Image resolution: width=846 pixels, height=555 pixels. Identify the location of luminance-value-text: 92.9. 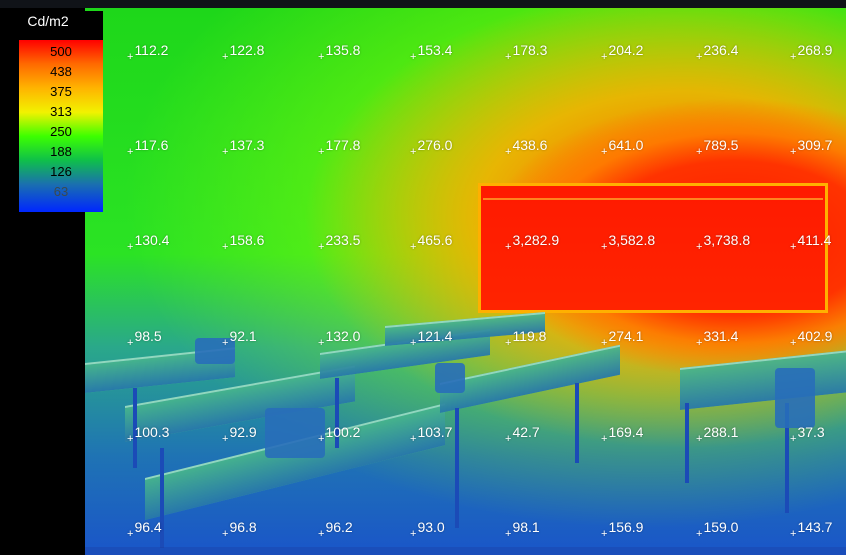
(243, 432).